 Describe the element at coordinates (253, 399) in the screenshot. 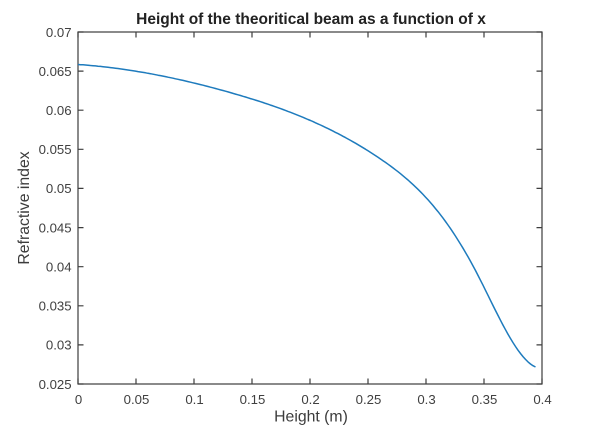

I see `svg-text: 0.15` at that location.